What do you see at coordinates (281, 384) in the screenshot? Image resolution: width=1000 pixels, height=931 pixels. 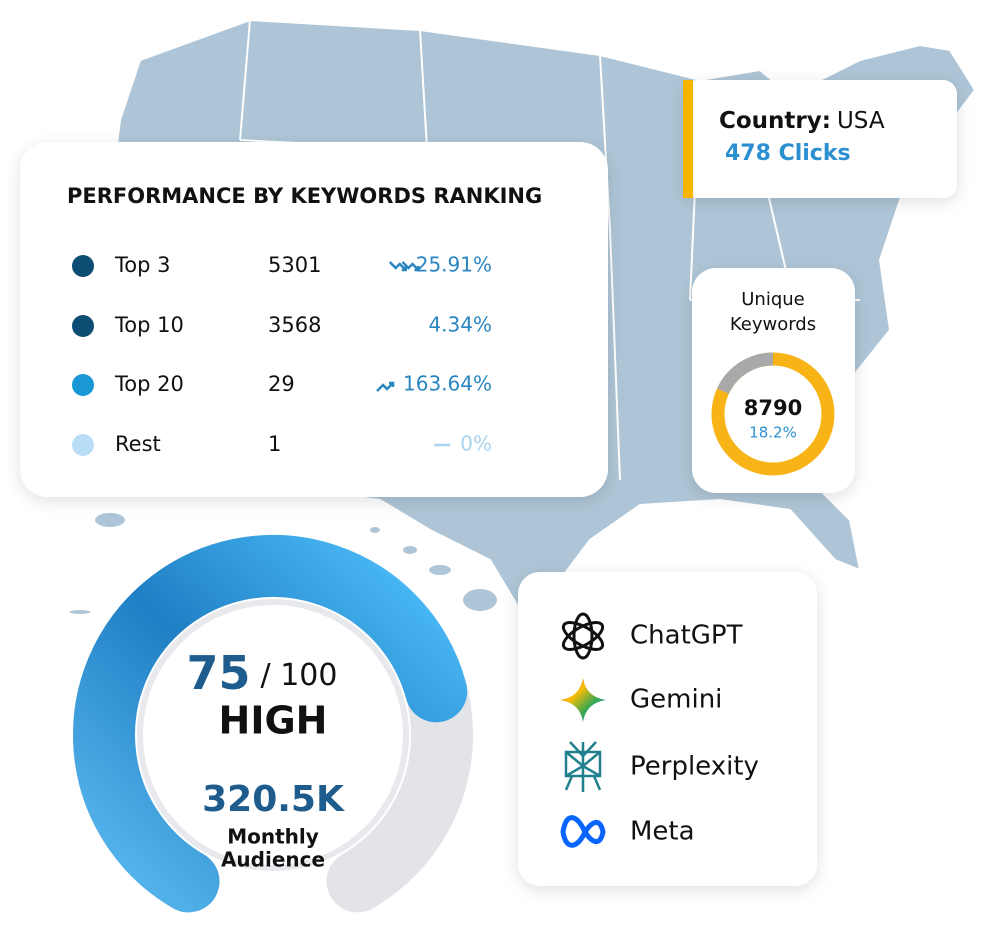 I see `rank-count: 29` at bounding box center [281, 384].